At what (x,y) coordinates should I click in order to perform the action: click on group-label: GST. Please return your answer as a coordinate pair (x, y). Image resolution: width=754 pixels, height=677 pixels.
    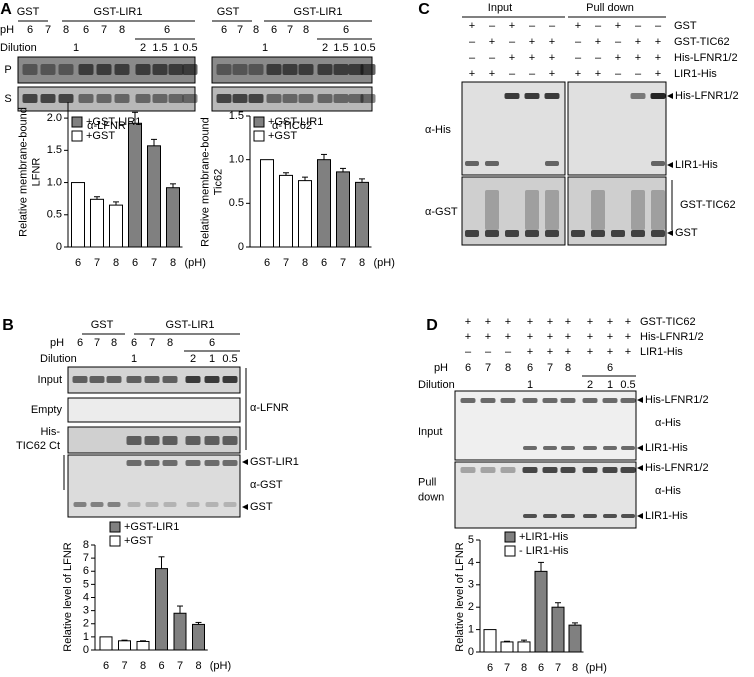
    Looking at the image, I should click on (102, 325).